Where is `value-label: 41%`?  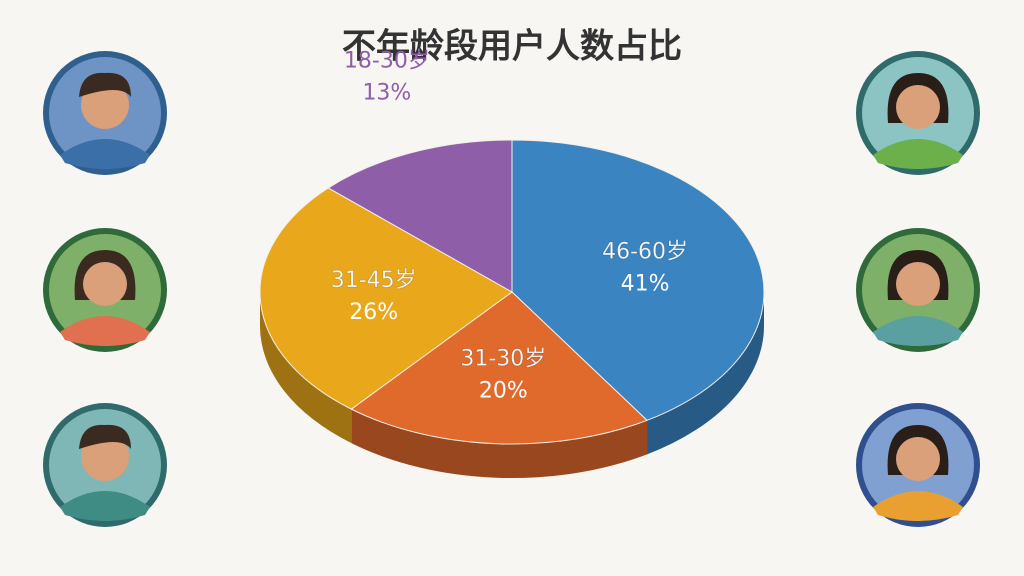
value-label: 41% is located at coordinates (645, 284).